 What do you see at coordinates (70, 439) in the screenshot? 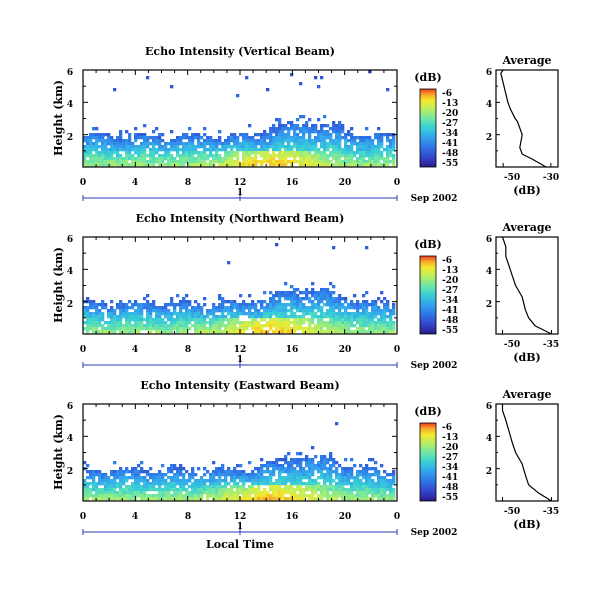
I see `y-tick-4: 4` at bounding box center [70, 439].